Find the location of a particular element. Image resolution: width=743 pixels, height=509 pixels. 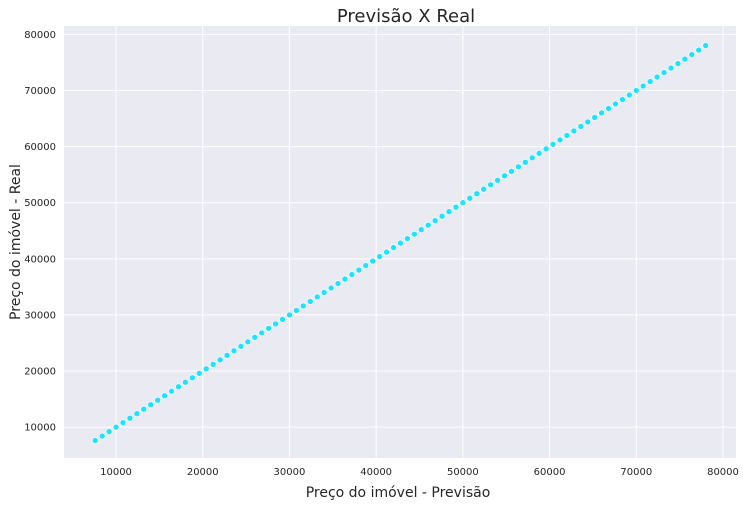

y-tick-label: 30000 is located at coordinates (40, 315).